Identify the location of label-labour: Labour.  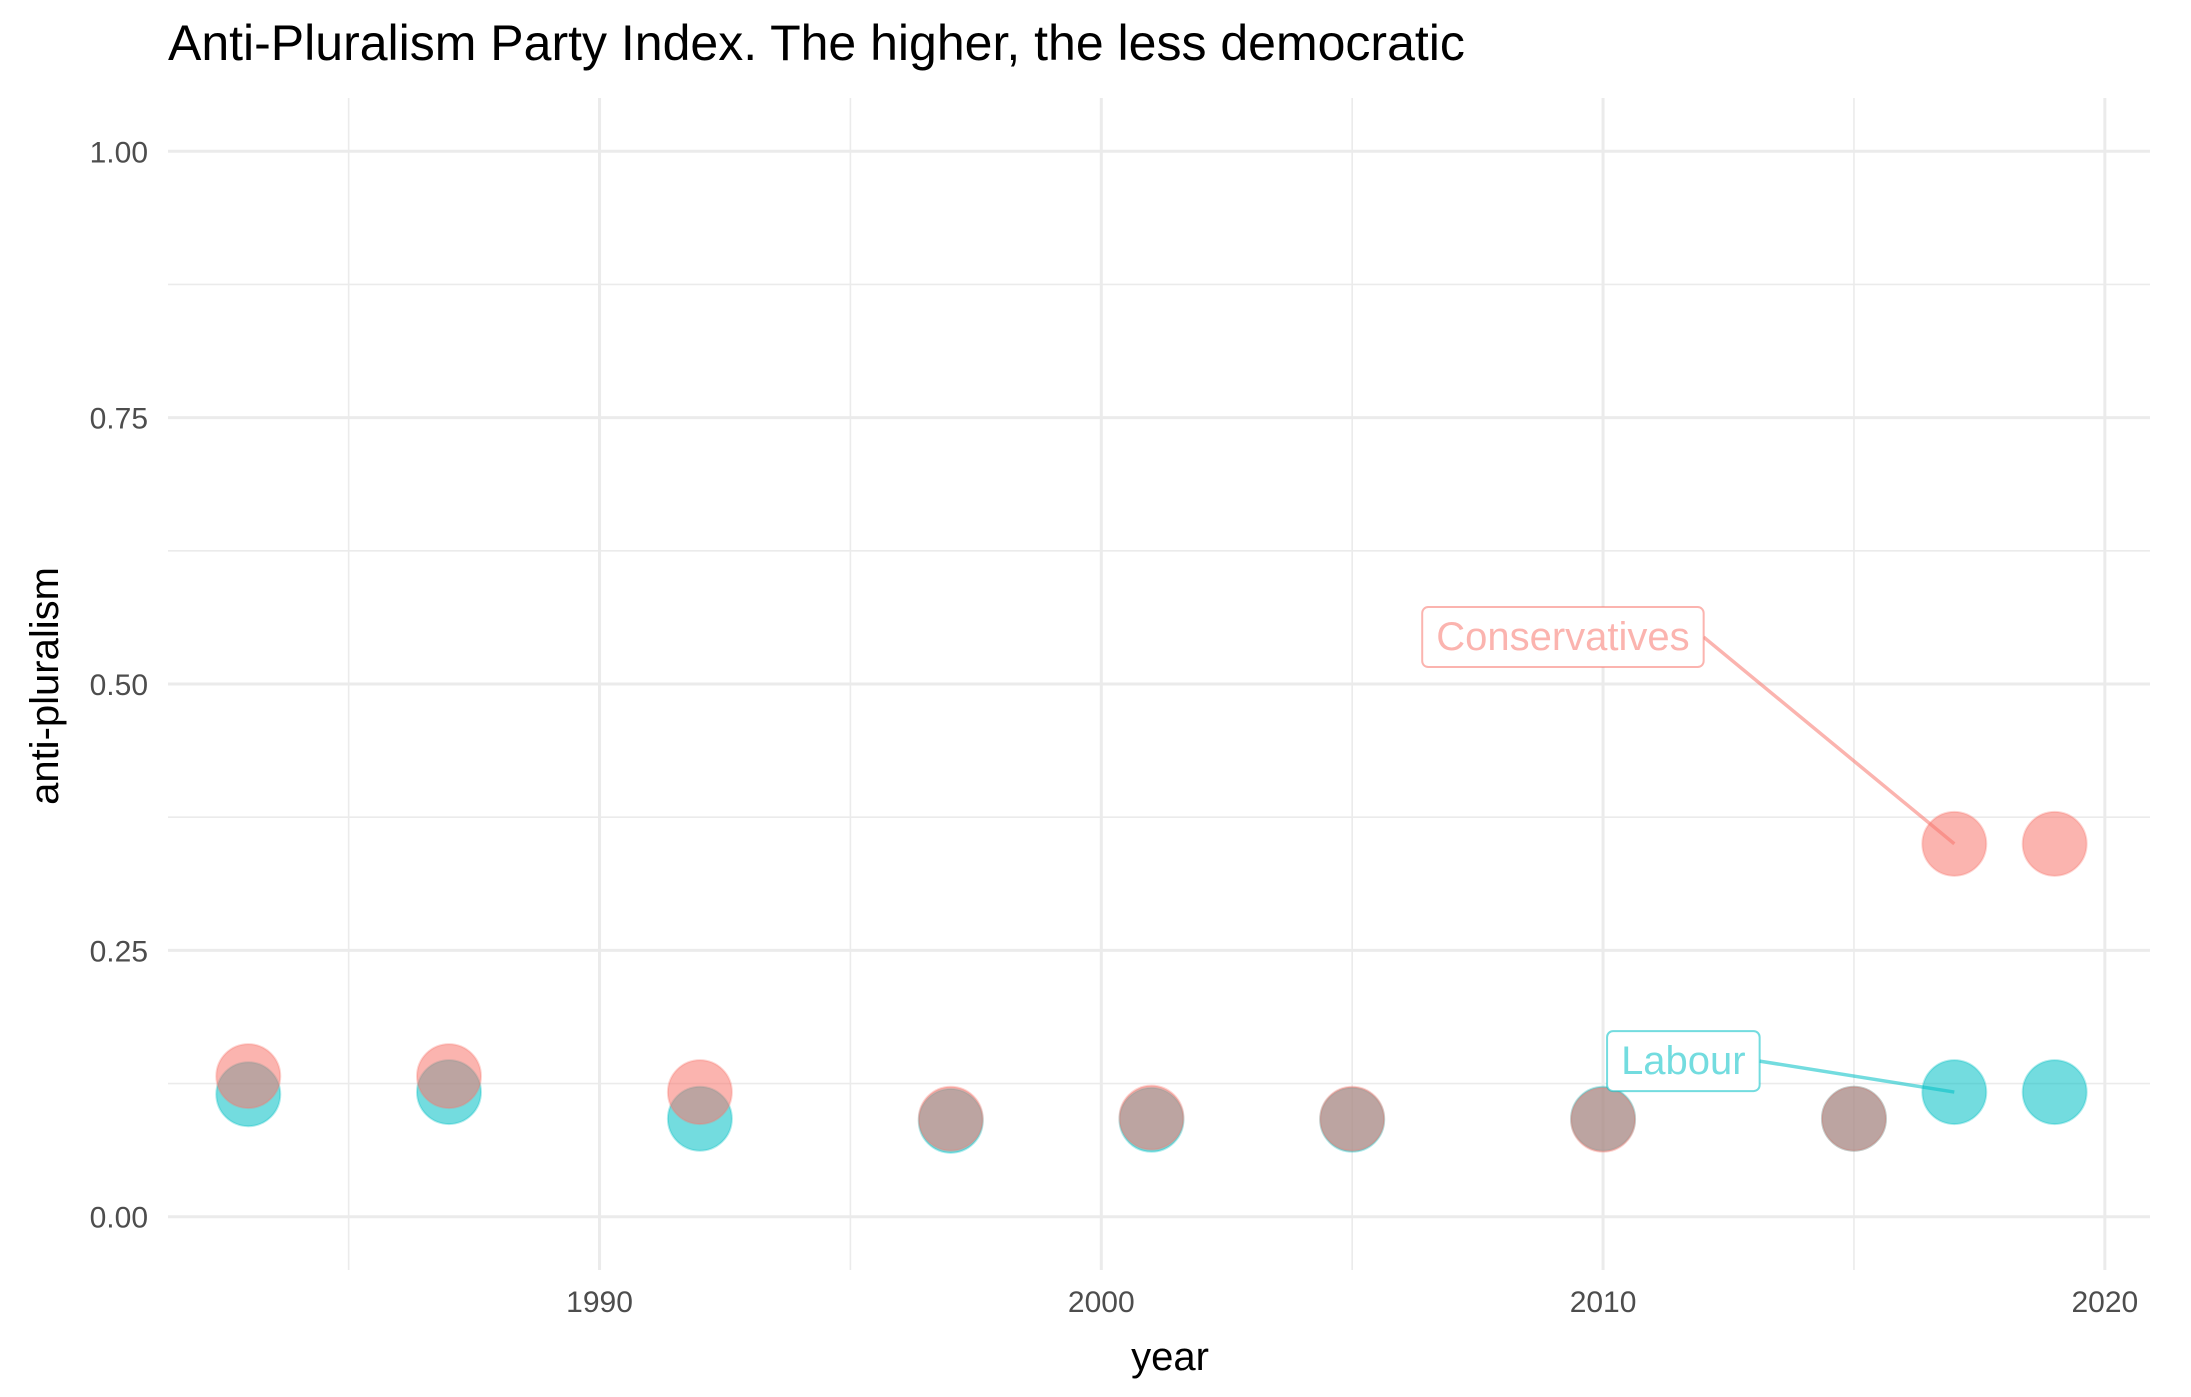
(1780, 1062).